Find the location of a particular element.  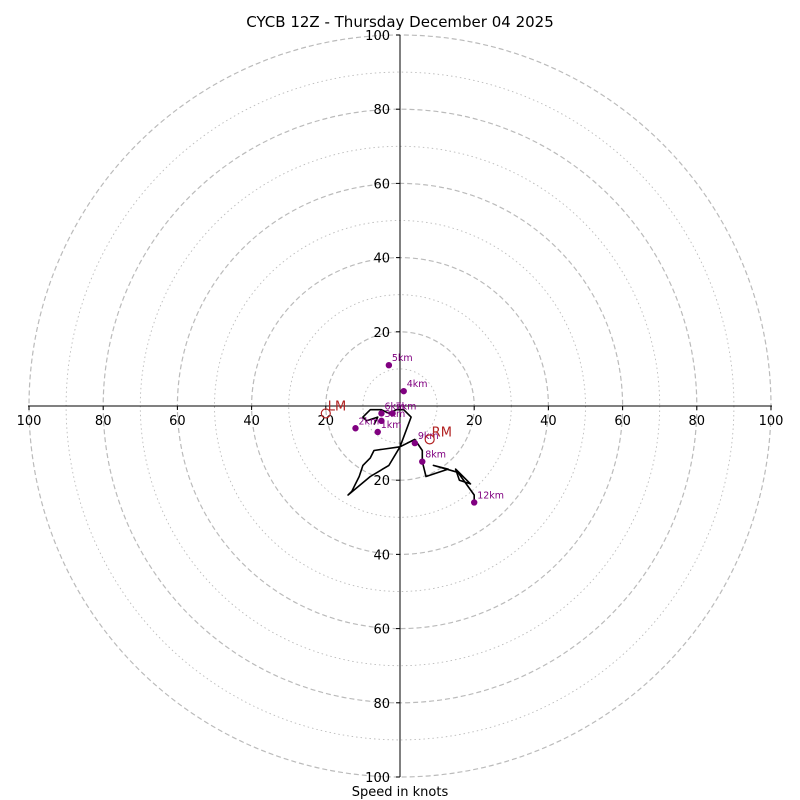

chart-title: CYCB 12Z - Thursday December 04 2025 is located at coordinates (400, 22).